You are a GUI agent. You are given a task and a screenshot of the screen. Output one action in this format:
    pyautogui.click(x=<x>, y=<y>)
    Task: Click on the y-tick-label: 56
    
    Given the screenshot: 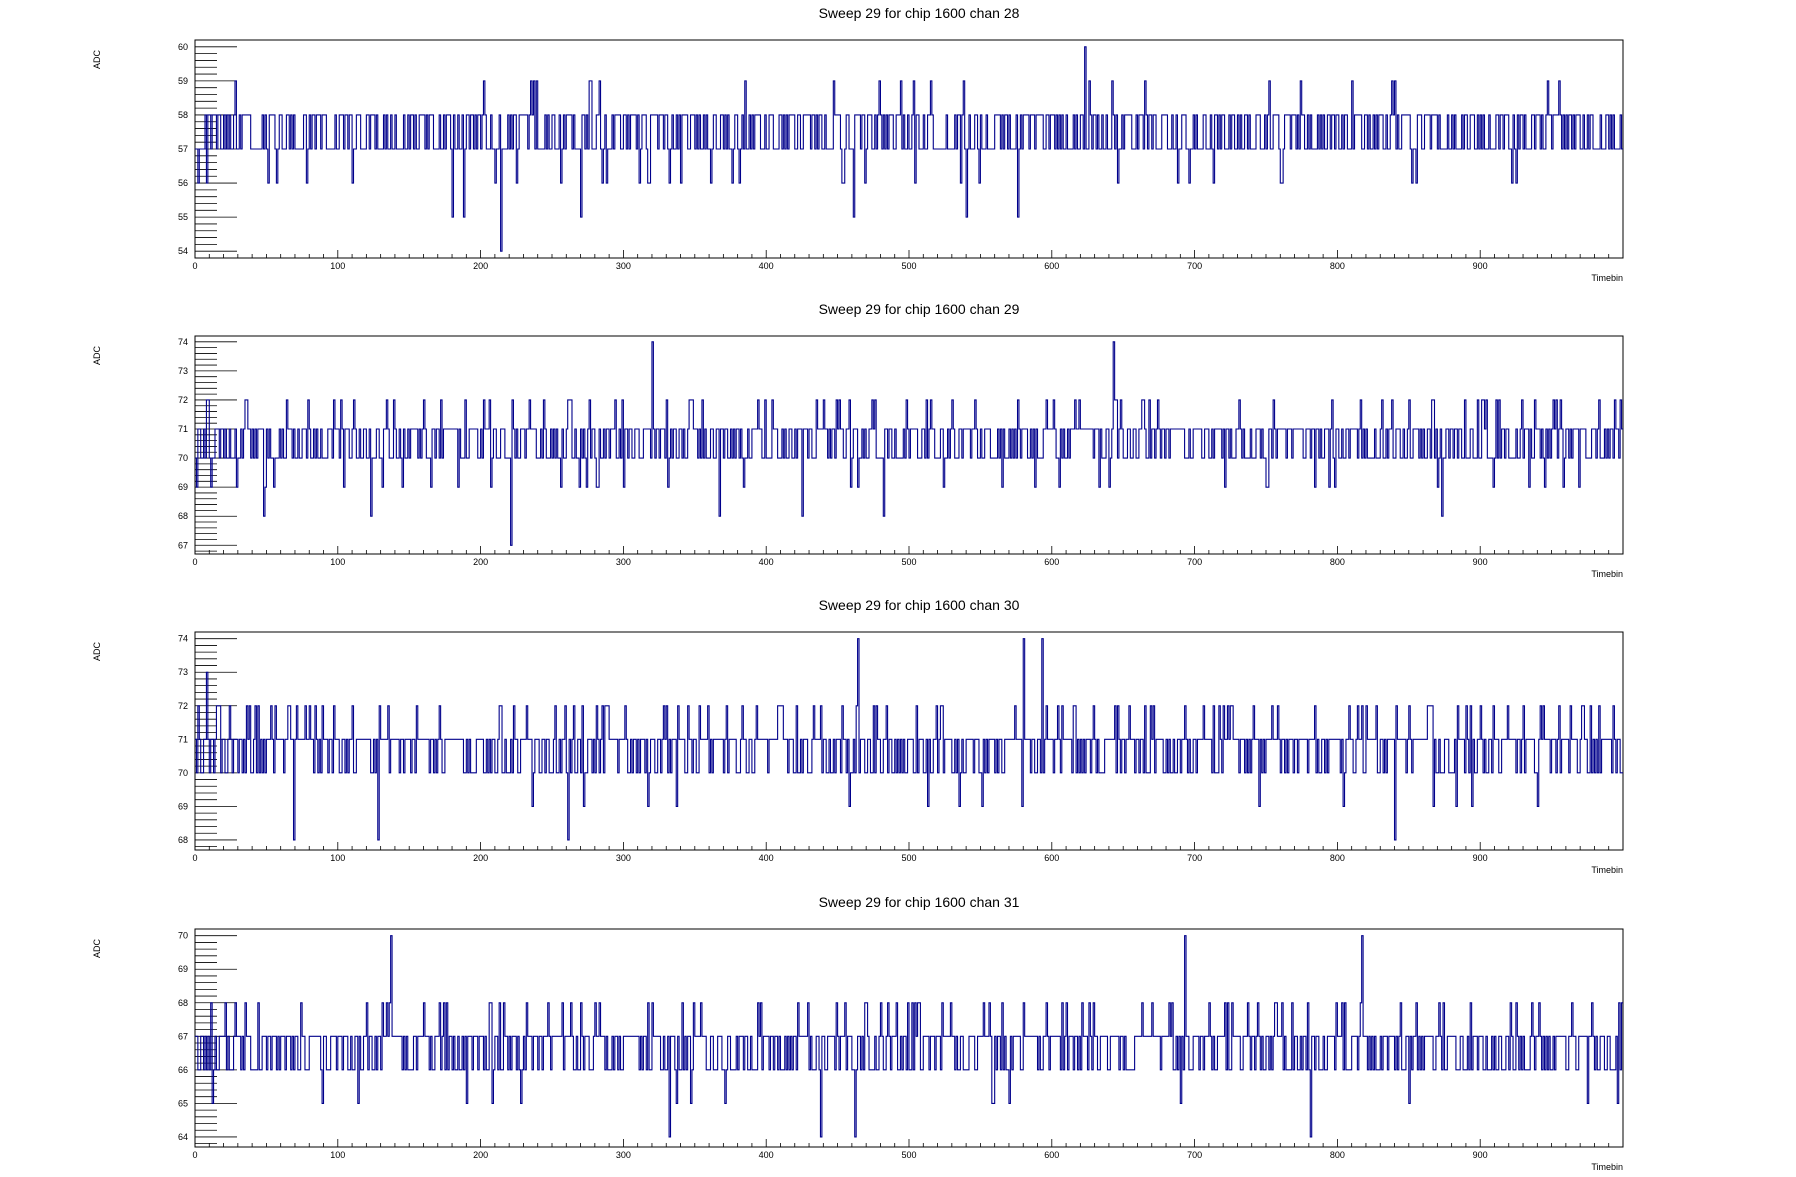 What is the action you would take?
    pyautogui.click(x=183, y=183)
    